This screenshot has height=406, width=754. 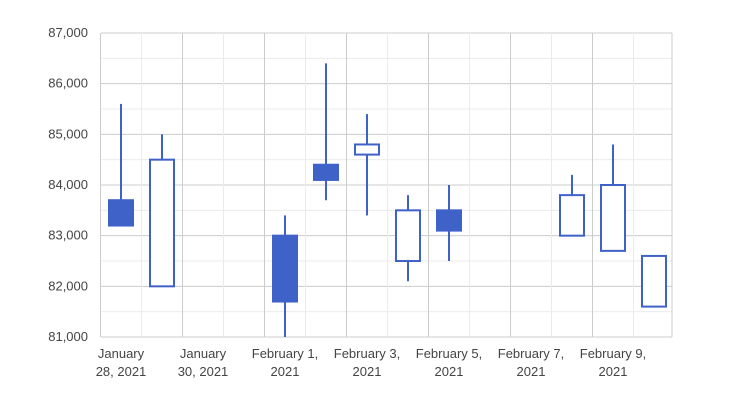 What do you see at coordinates (68, 336) in the screenshot?
I see `y-tick-label: 81,000` at bounding box center [68, 336].